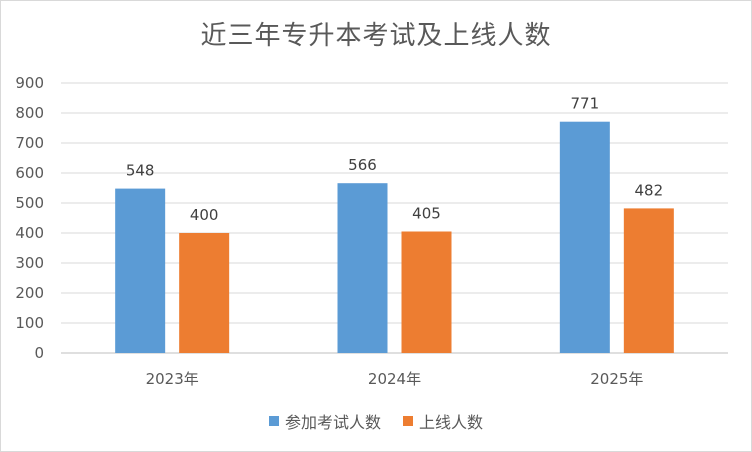  I want to click on data-label: 771, so click(585, 104).